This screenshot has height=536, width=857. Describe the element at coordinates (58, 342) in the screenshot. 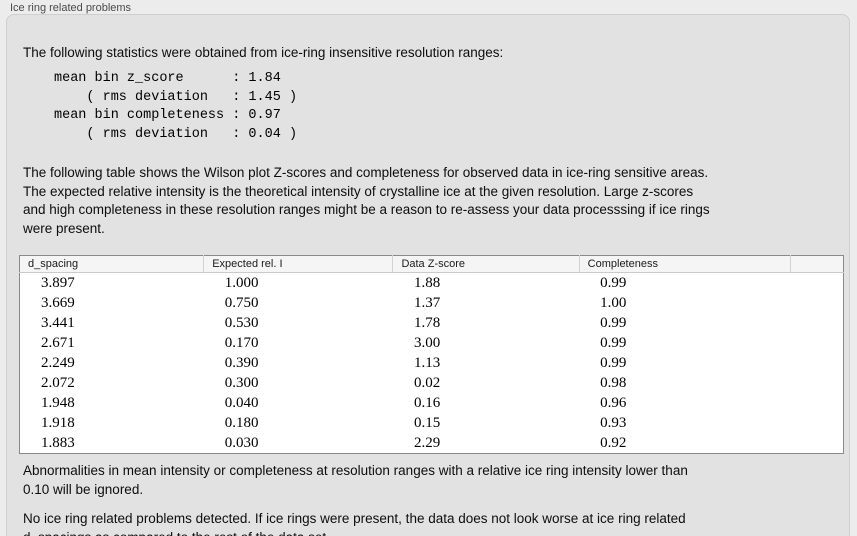

I see `table-cell: 2.671` at that location.